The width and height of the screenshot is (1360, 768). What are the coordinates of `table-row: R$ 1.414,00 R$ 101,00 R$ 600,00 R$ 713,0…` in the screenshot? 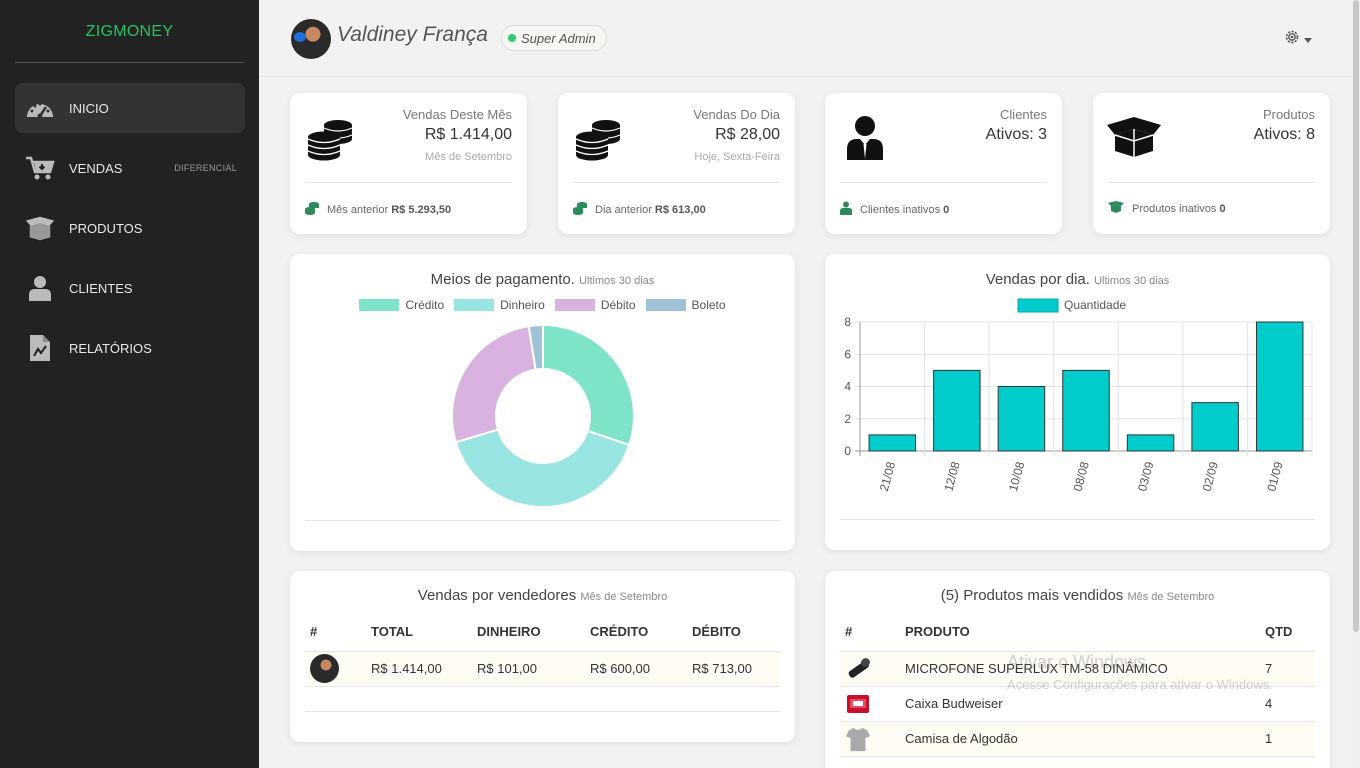 It's located at (542, 669).